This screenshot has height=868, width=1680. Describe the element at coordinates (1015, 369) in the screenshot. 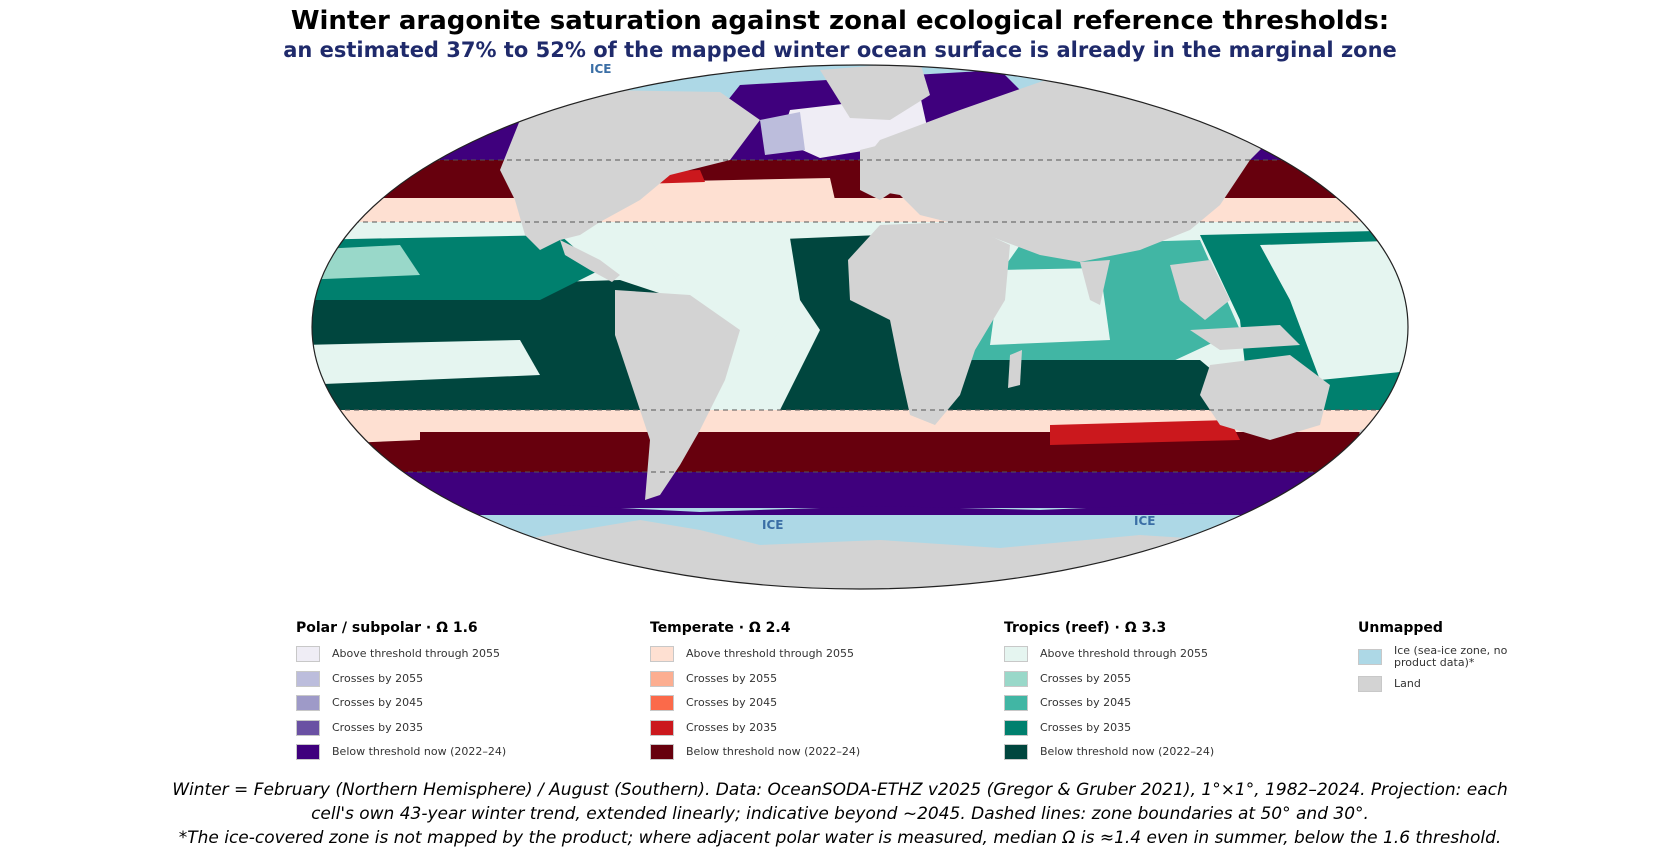

I see `madagascar` at that location.